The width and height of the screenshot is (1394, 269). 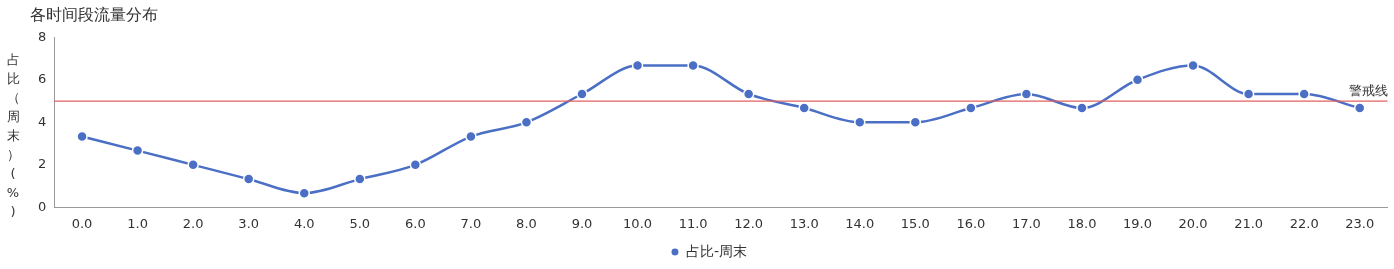 I want to click on x-tick-label: 5.0, so click(x=360, y=223).